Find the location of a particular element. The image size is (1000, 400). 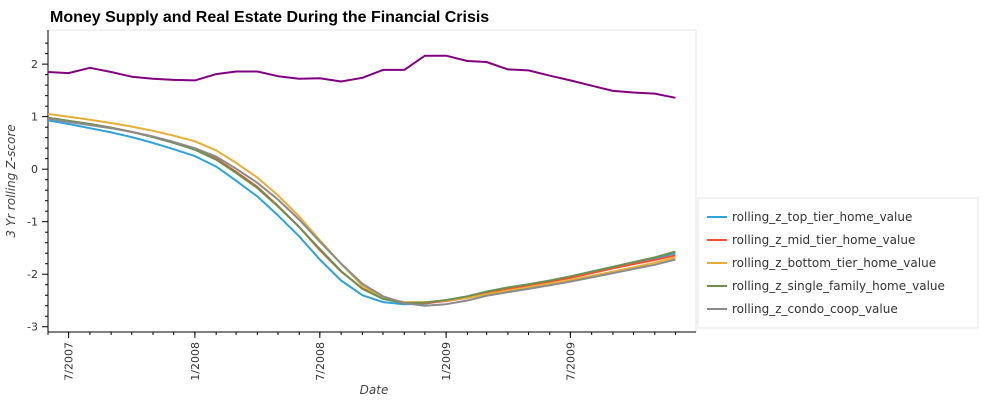

x-tick-label: 7/2009 is located at coordinates (570, 361).